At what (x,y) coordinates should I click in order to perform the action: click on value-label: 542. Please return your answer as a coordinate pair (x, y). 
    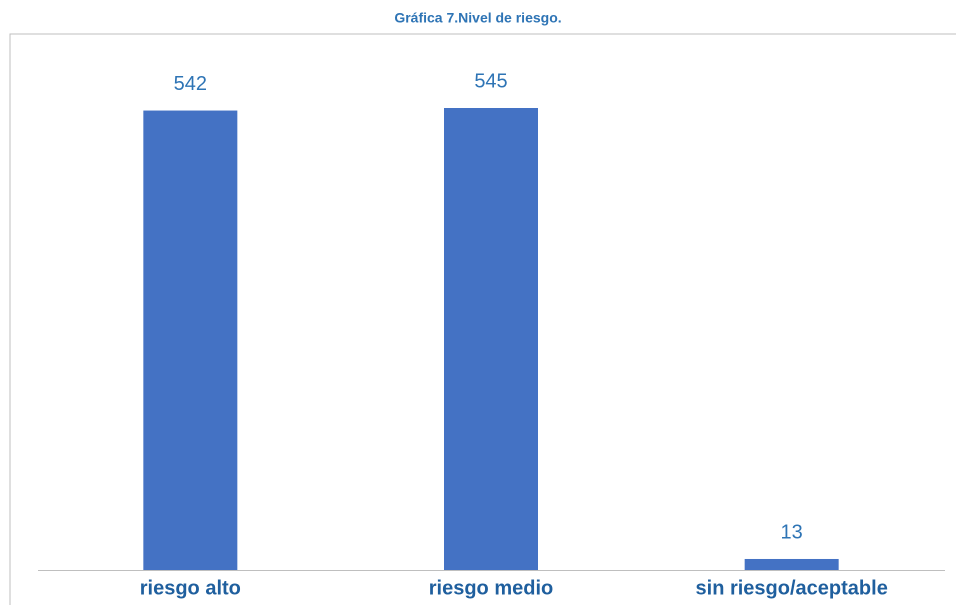
    Looking at the image, I should click on (190, 84).